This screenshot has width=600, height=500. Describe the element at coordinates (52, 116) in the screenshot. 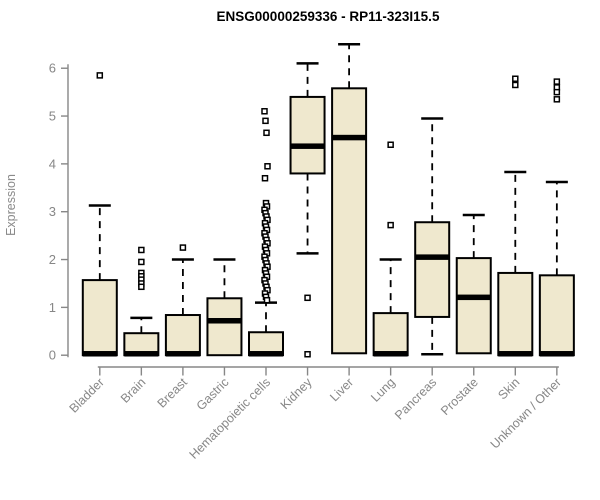

I see `y-tick-label: 5` at that location.